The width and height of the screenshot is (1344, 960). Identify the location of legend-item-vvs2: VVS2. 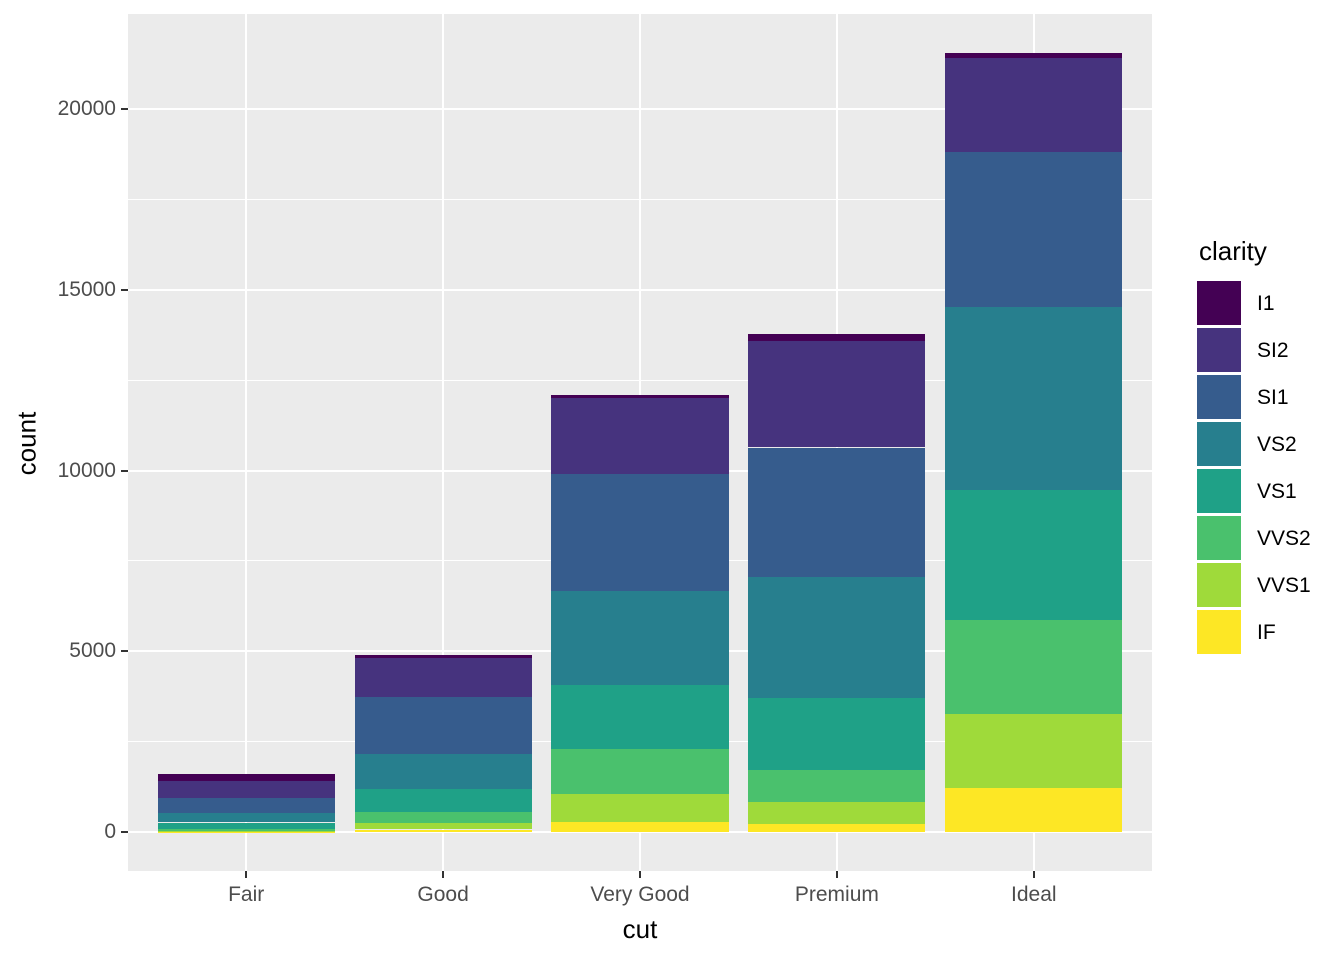
(1267, 538).